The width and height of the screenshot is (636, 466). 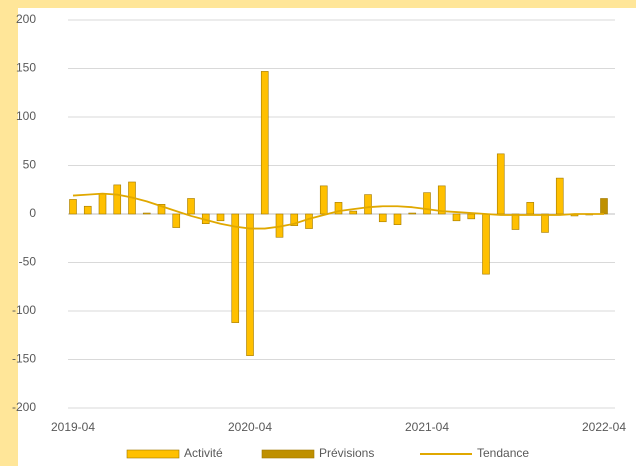 What do you see at coordinates (32, 213) in the screenshot?
I see `y-tick-label: 0` at bounding box center [32, 213].